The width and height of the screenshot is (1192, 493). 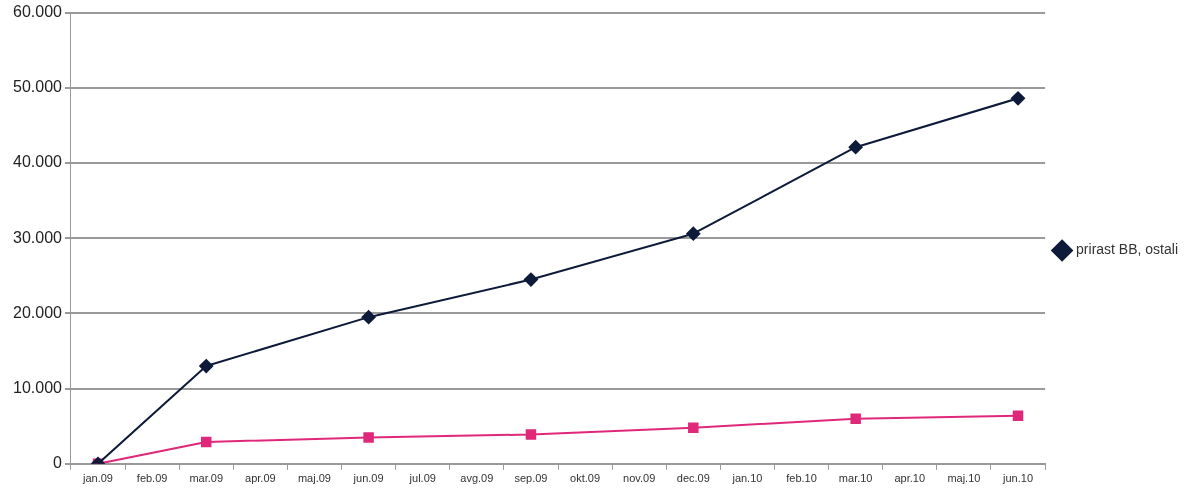 What do you see at coordinates (747, 478) in the screenshot?
I see `x-tick-label: jan.10` at bounding box center [747, 478].